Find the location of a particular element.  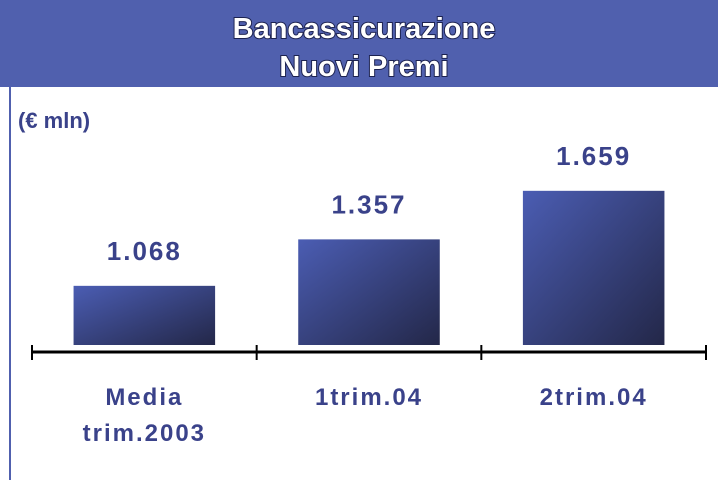

value-label: 1.068 is located at coordinates (144, 251).